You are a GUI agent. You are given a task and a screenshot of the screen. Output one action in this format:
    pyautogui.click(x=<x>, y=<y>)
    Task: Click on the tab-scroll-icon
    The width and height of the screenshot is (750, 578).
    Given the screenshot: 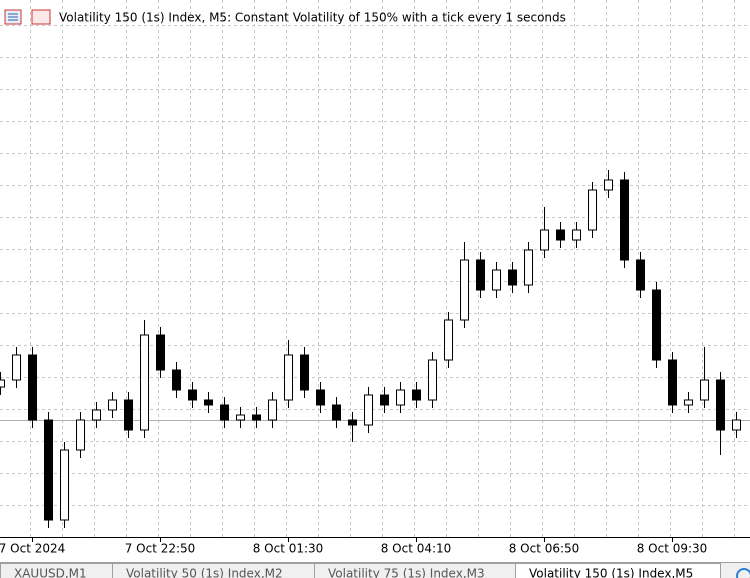 What is the action you would take?
    pyautogui.click(x=743, y=573)
    